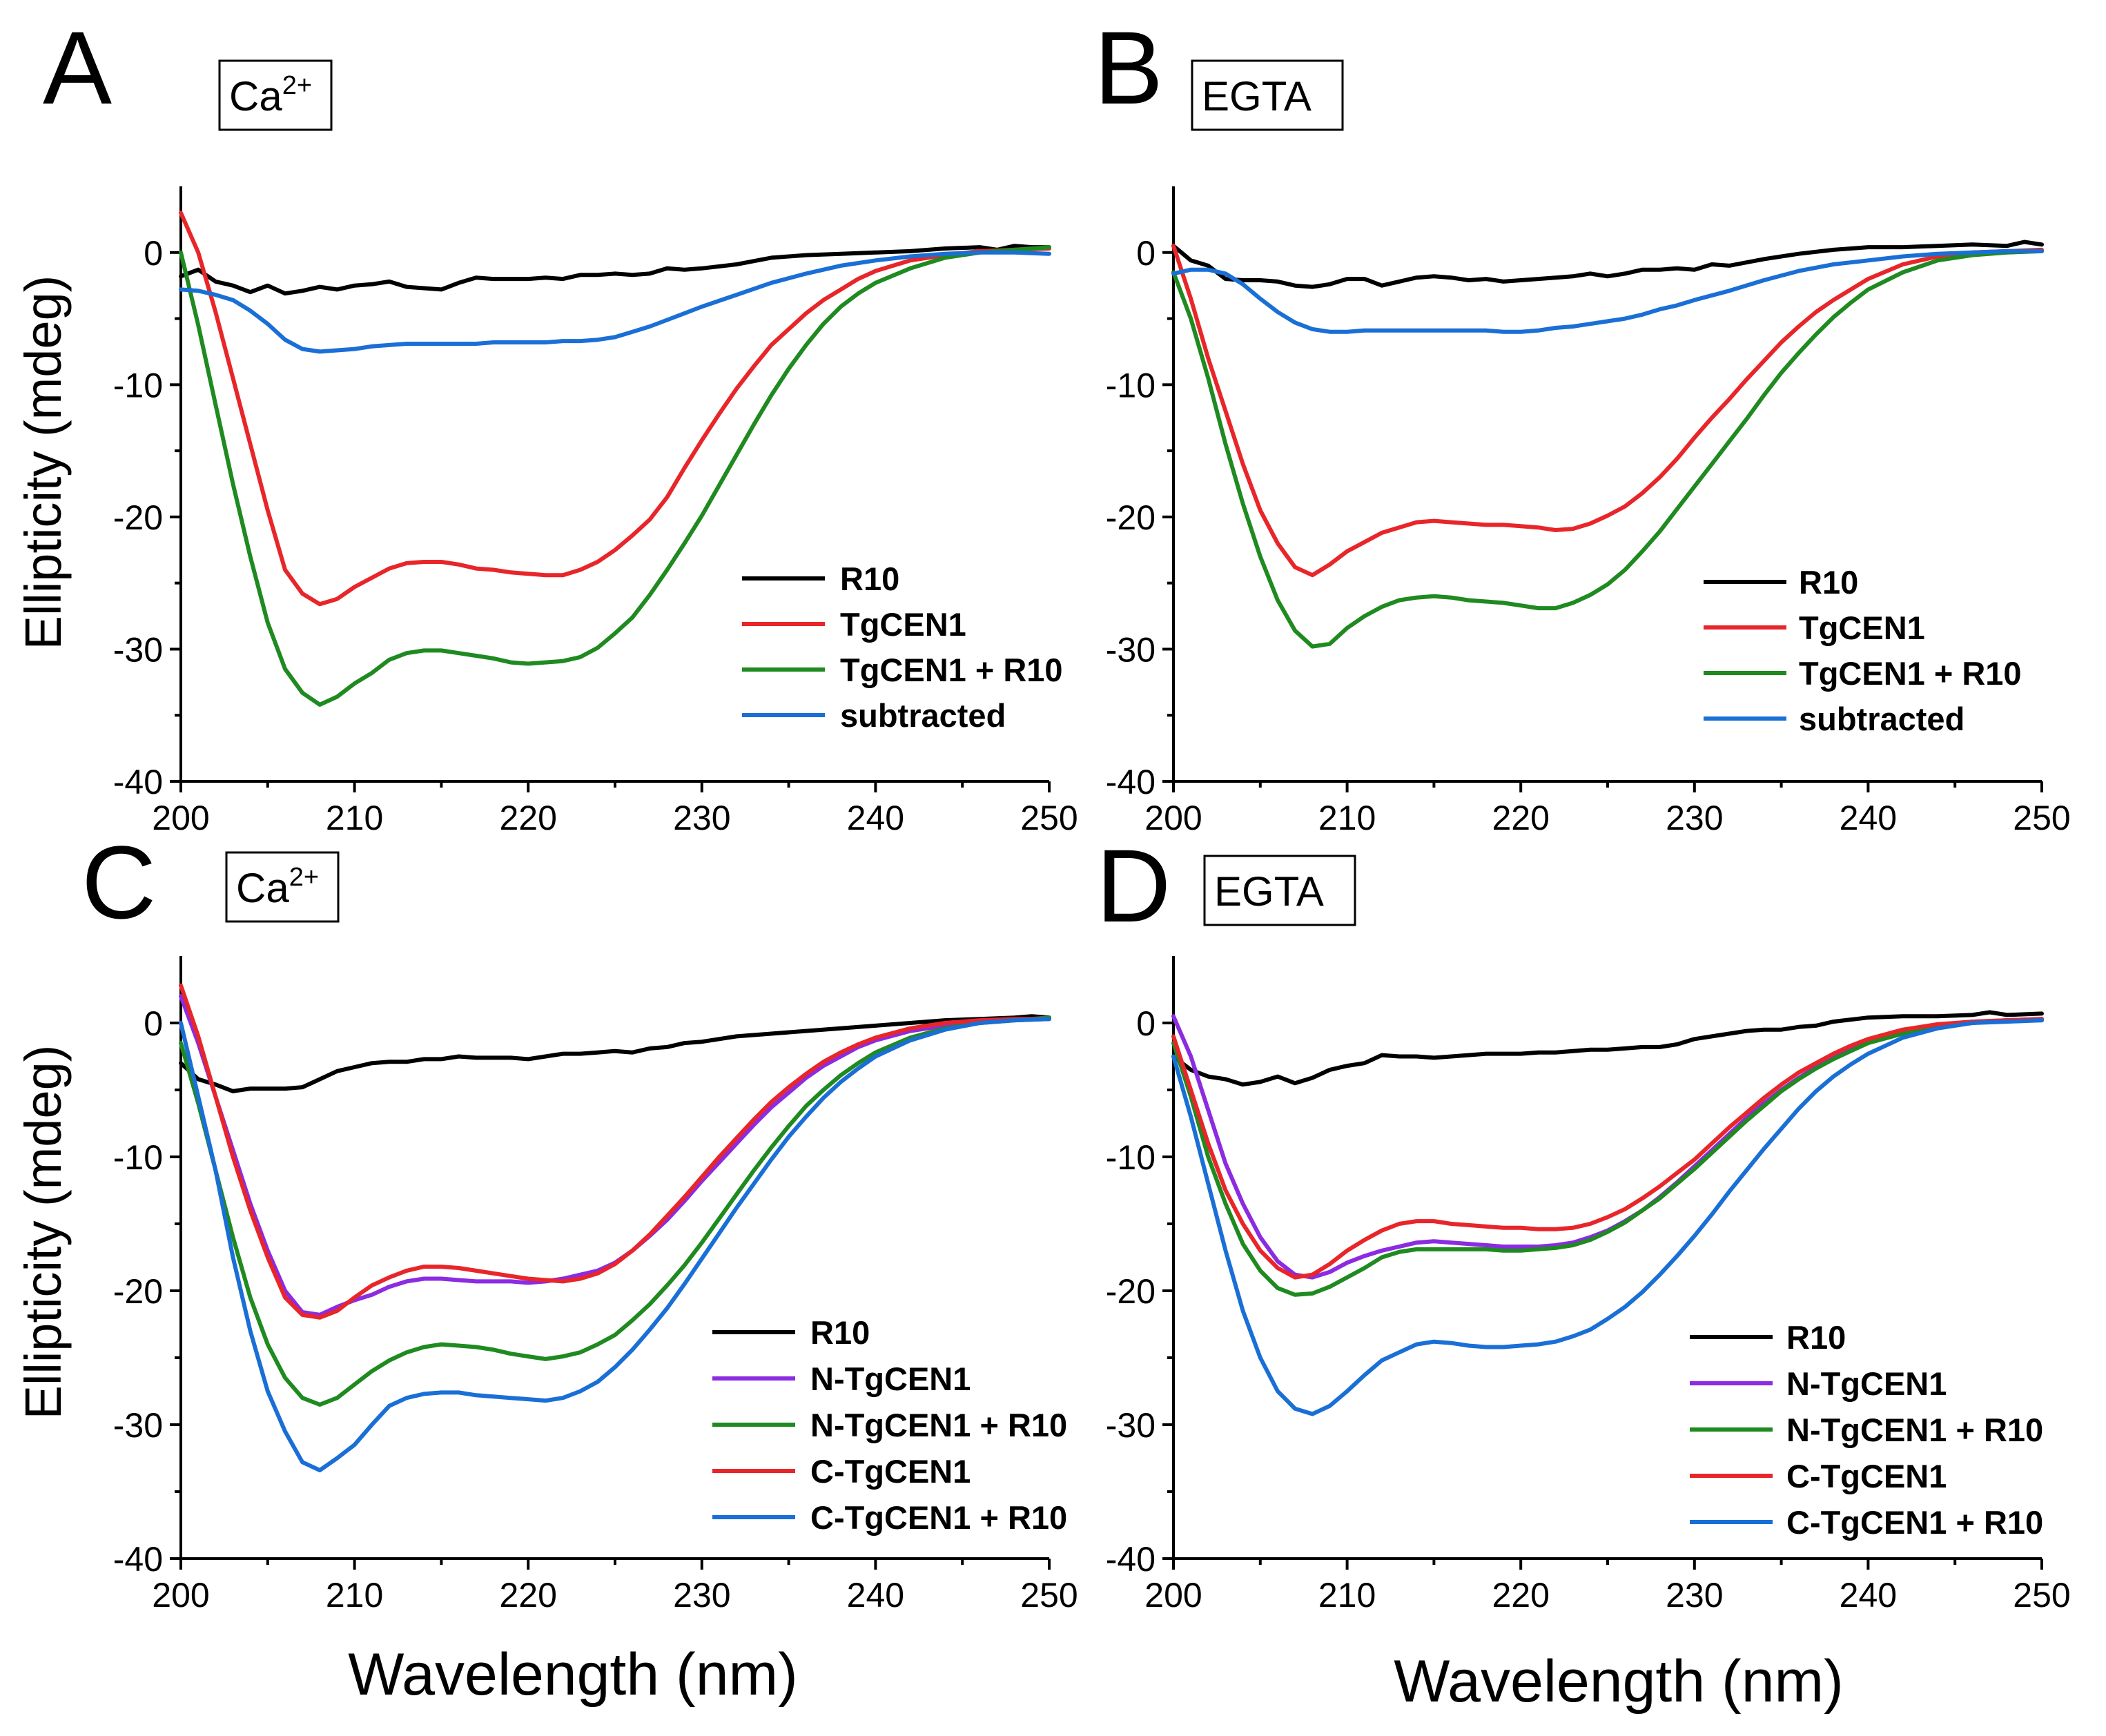  I want to click on x-axis-title-right: Wavelength (nm), so click(1619, 1681).